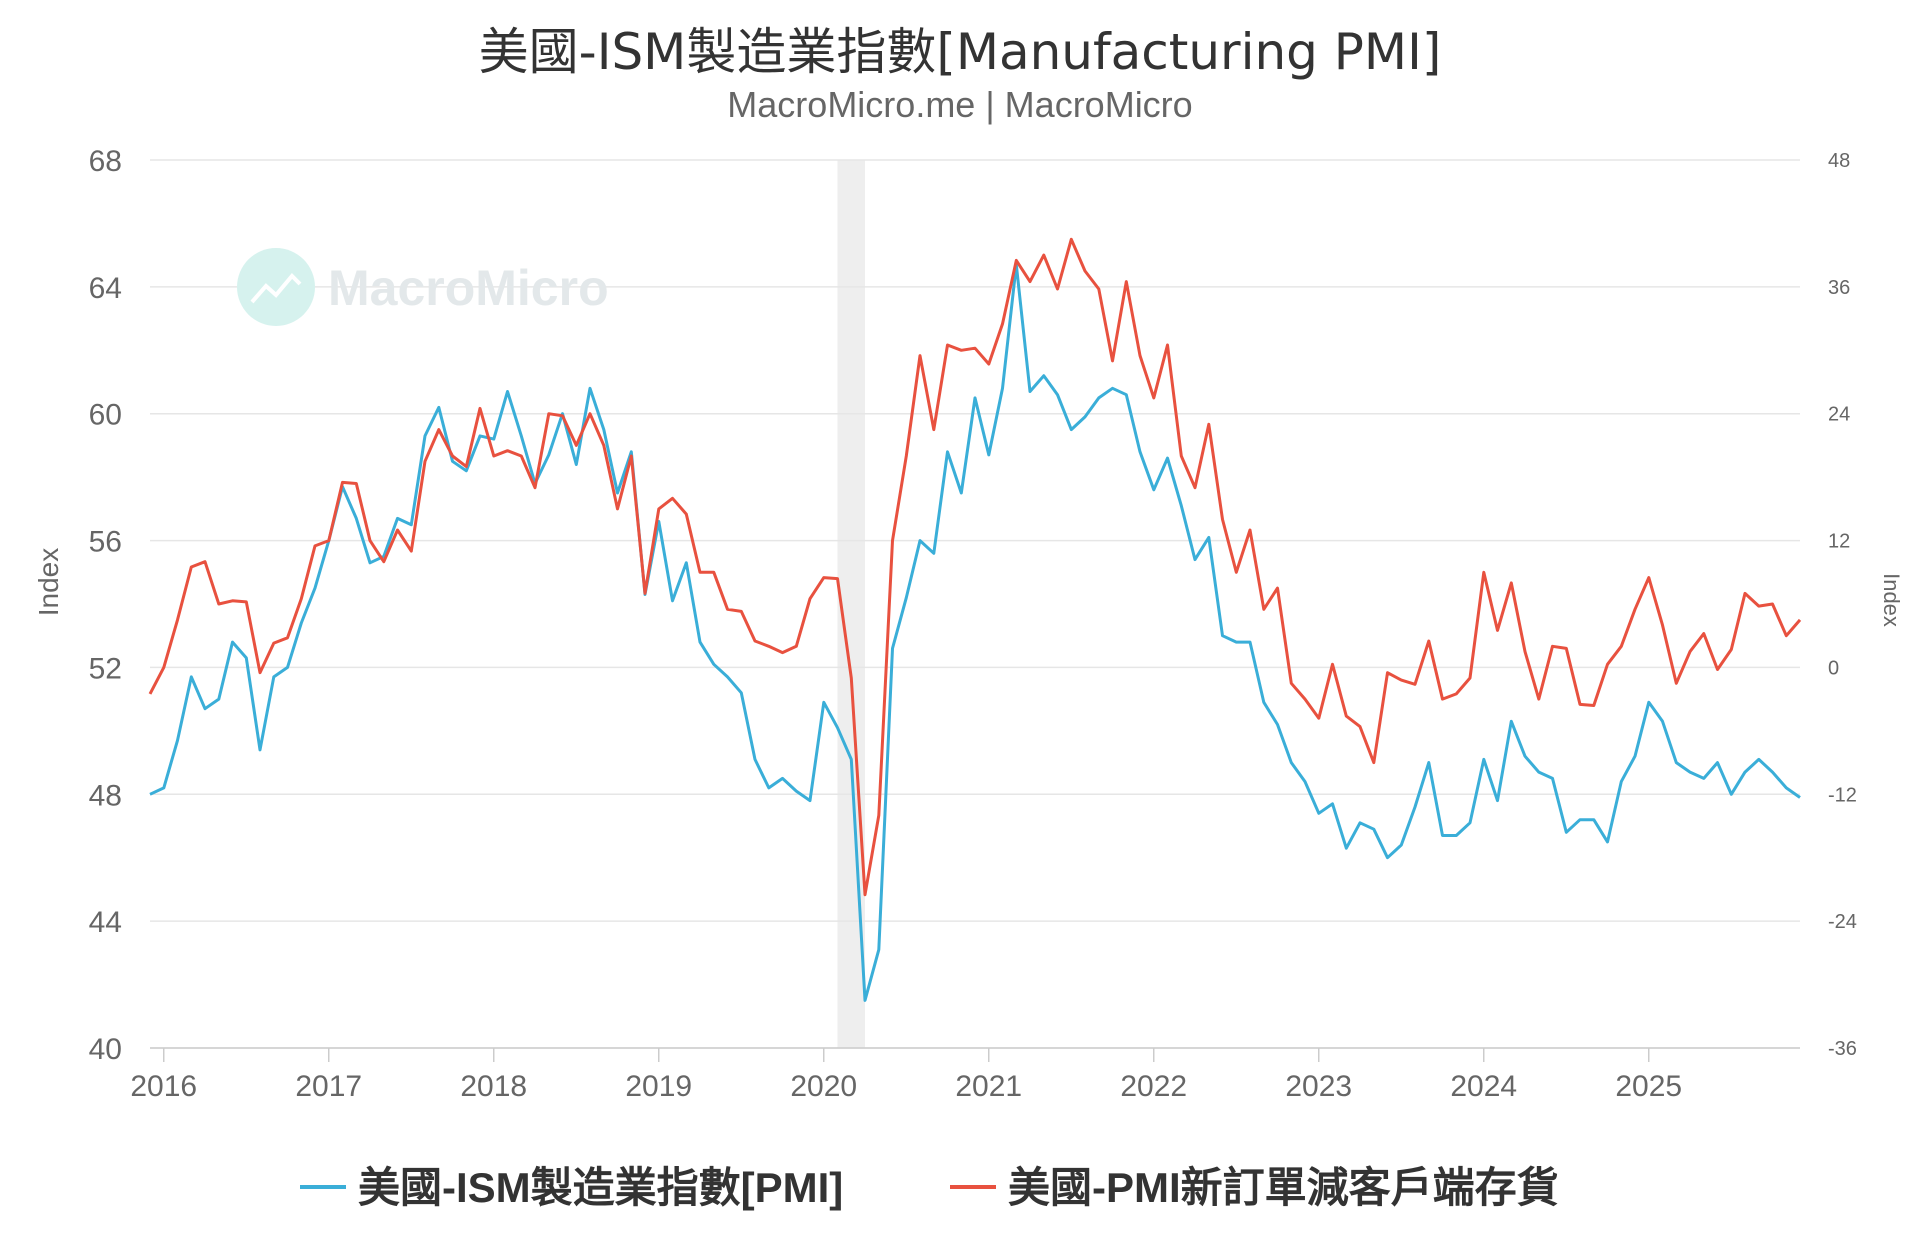 This screenshot has height=1250, width=1920. What do you see at coordinates (960, 52) in the screenshot?
I see `chart-title: 美國-ISM製造業指數[Manufacturing PMI]` at bounding box center [960, 52].